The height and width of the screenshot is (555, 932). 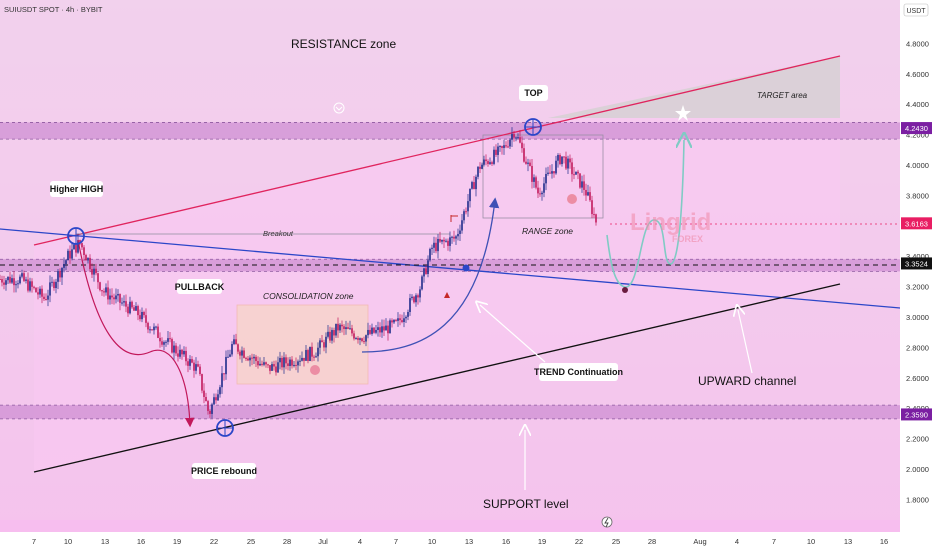 What do you see at coordinates (916, 223) in the screenshot?
I see `price-label-text: 3.6163` at bounding box center [916, 223].